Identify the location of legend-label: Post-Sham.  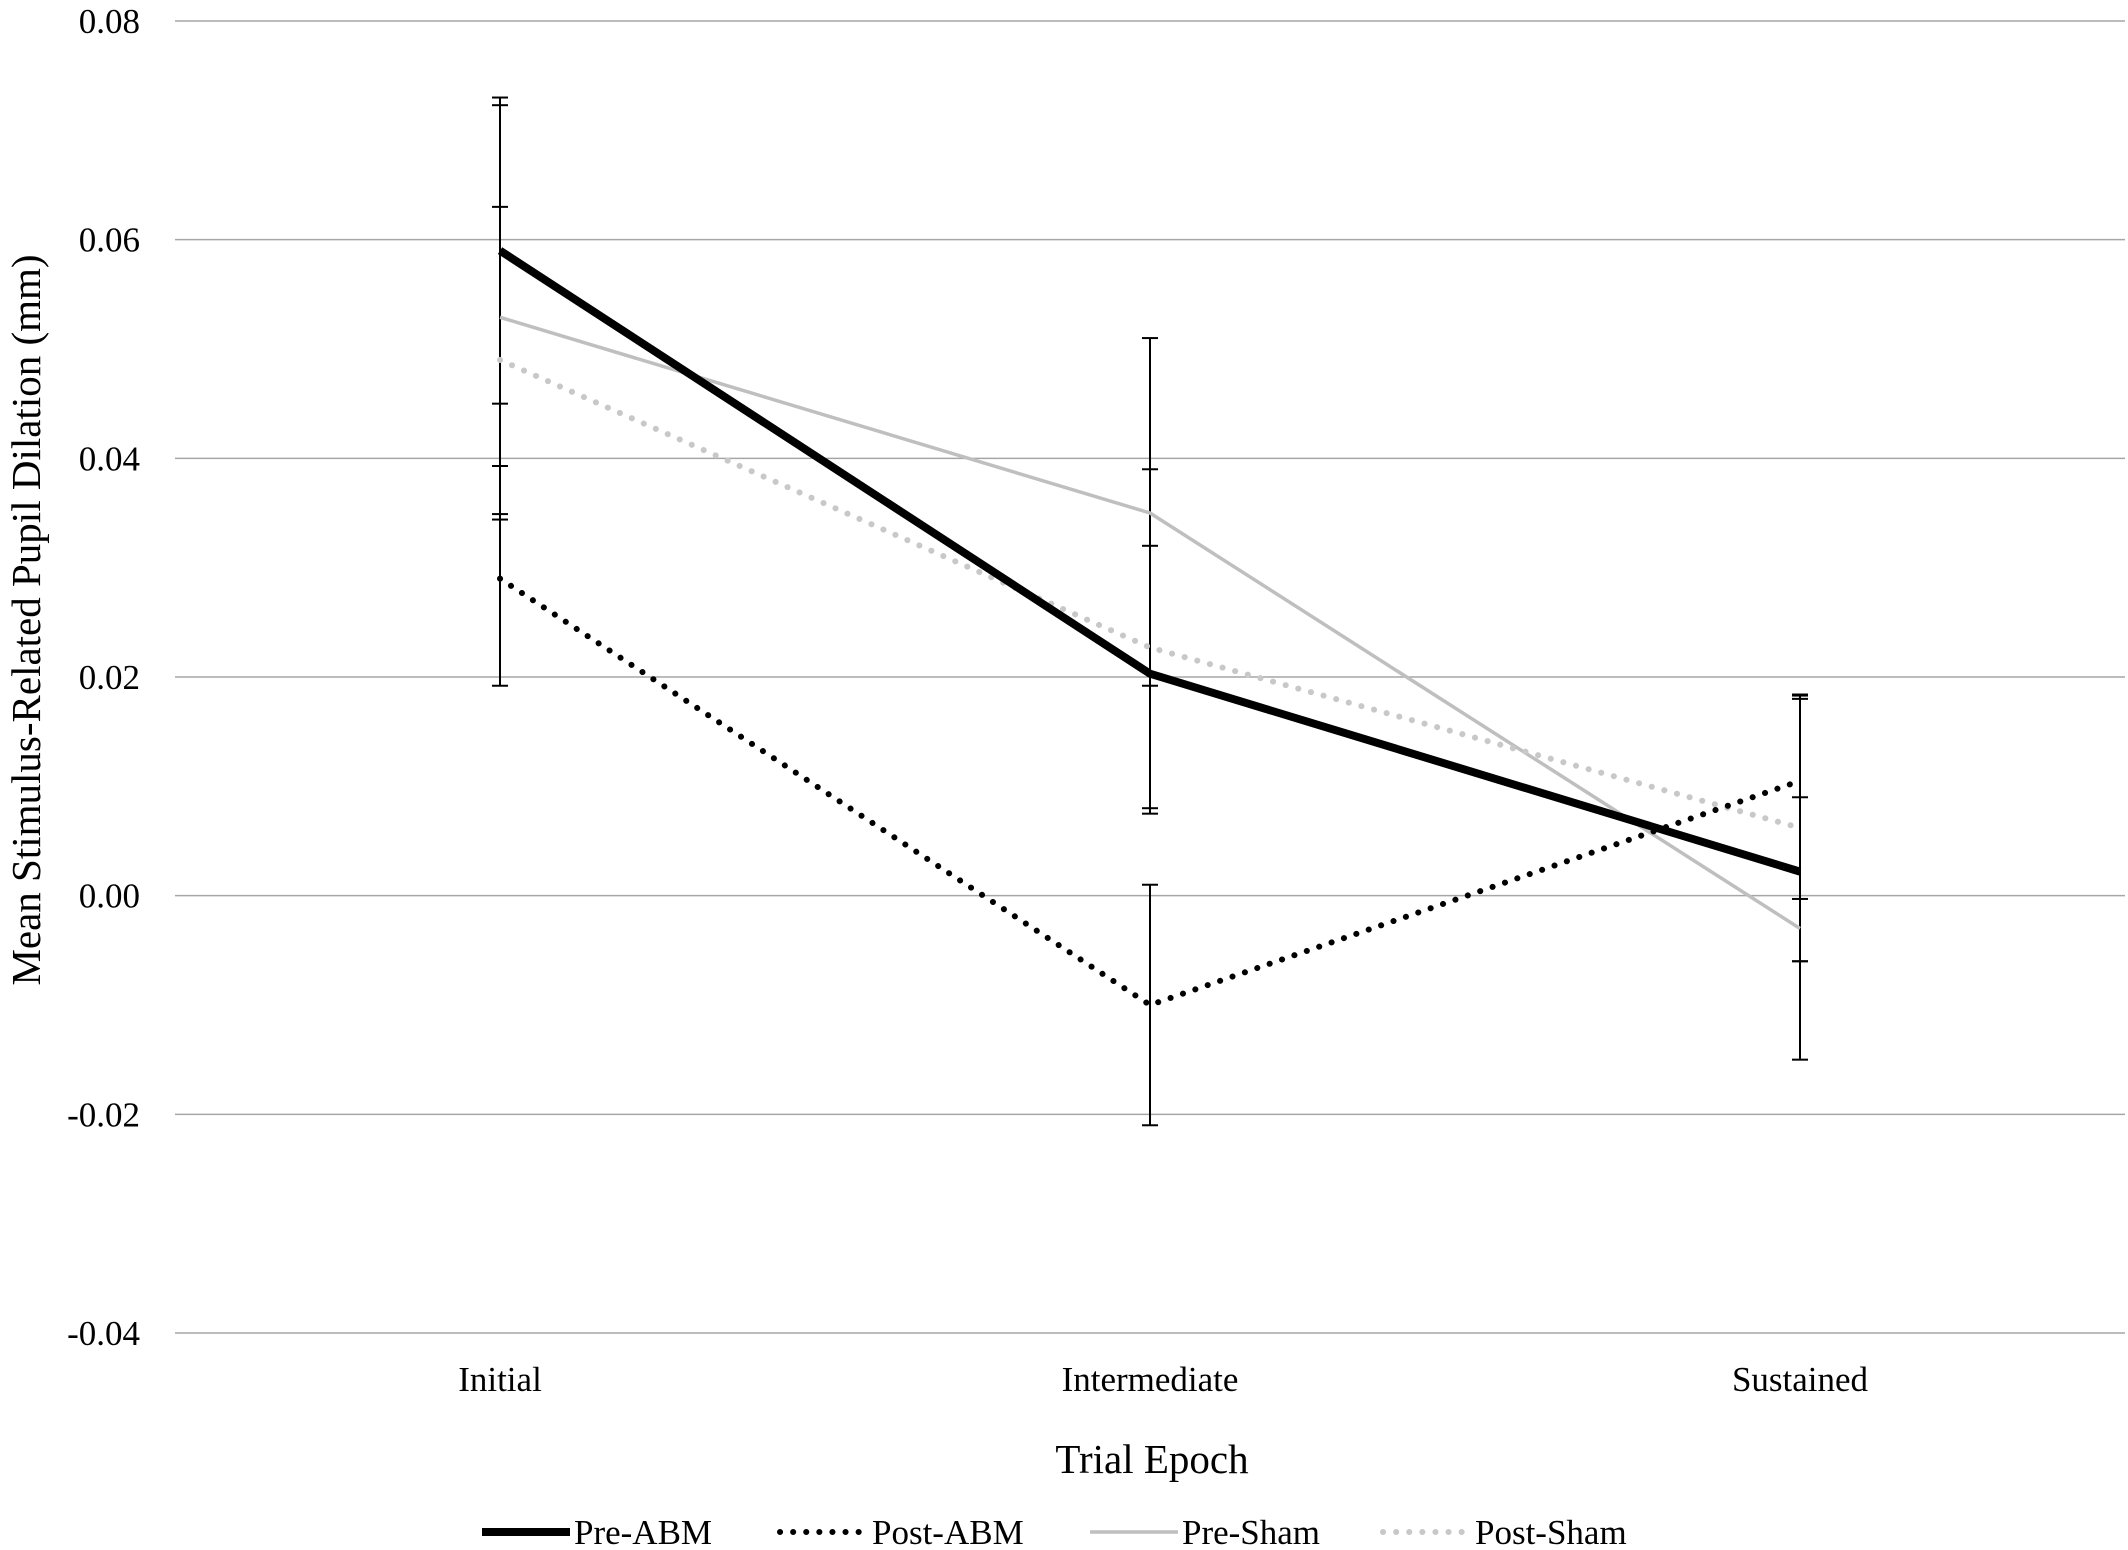
(1551, 1531).